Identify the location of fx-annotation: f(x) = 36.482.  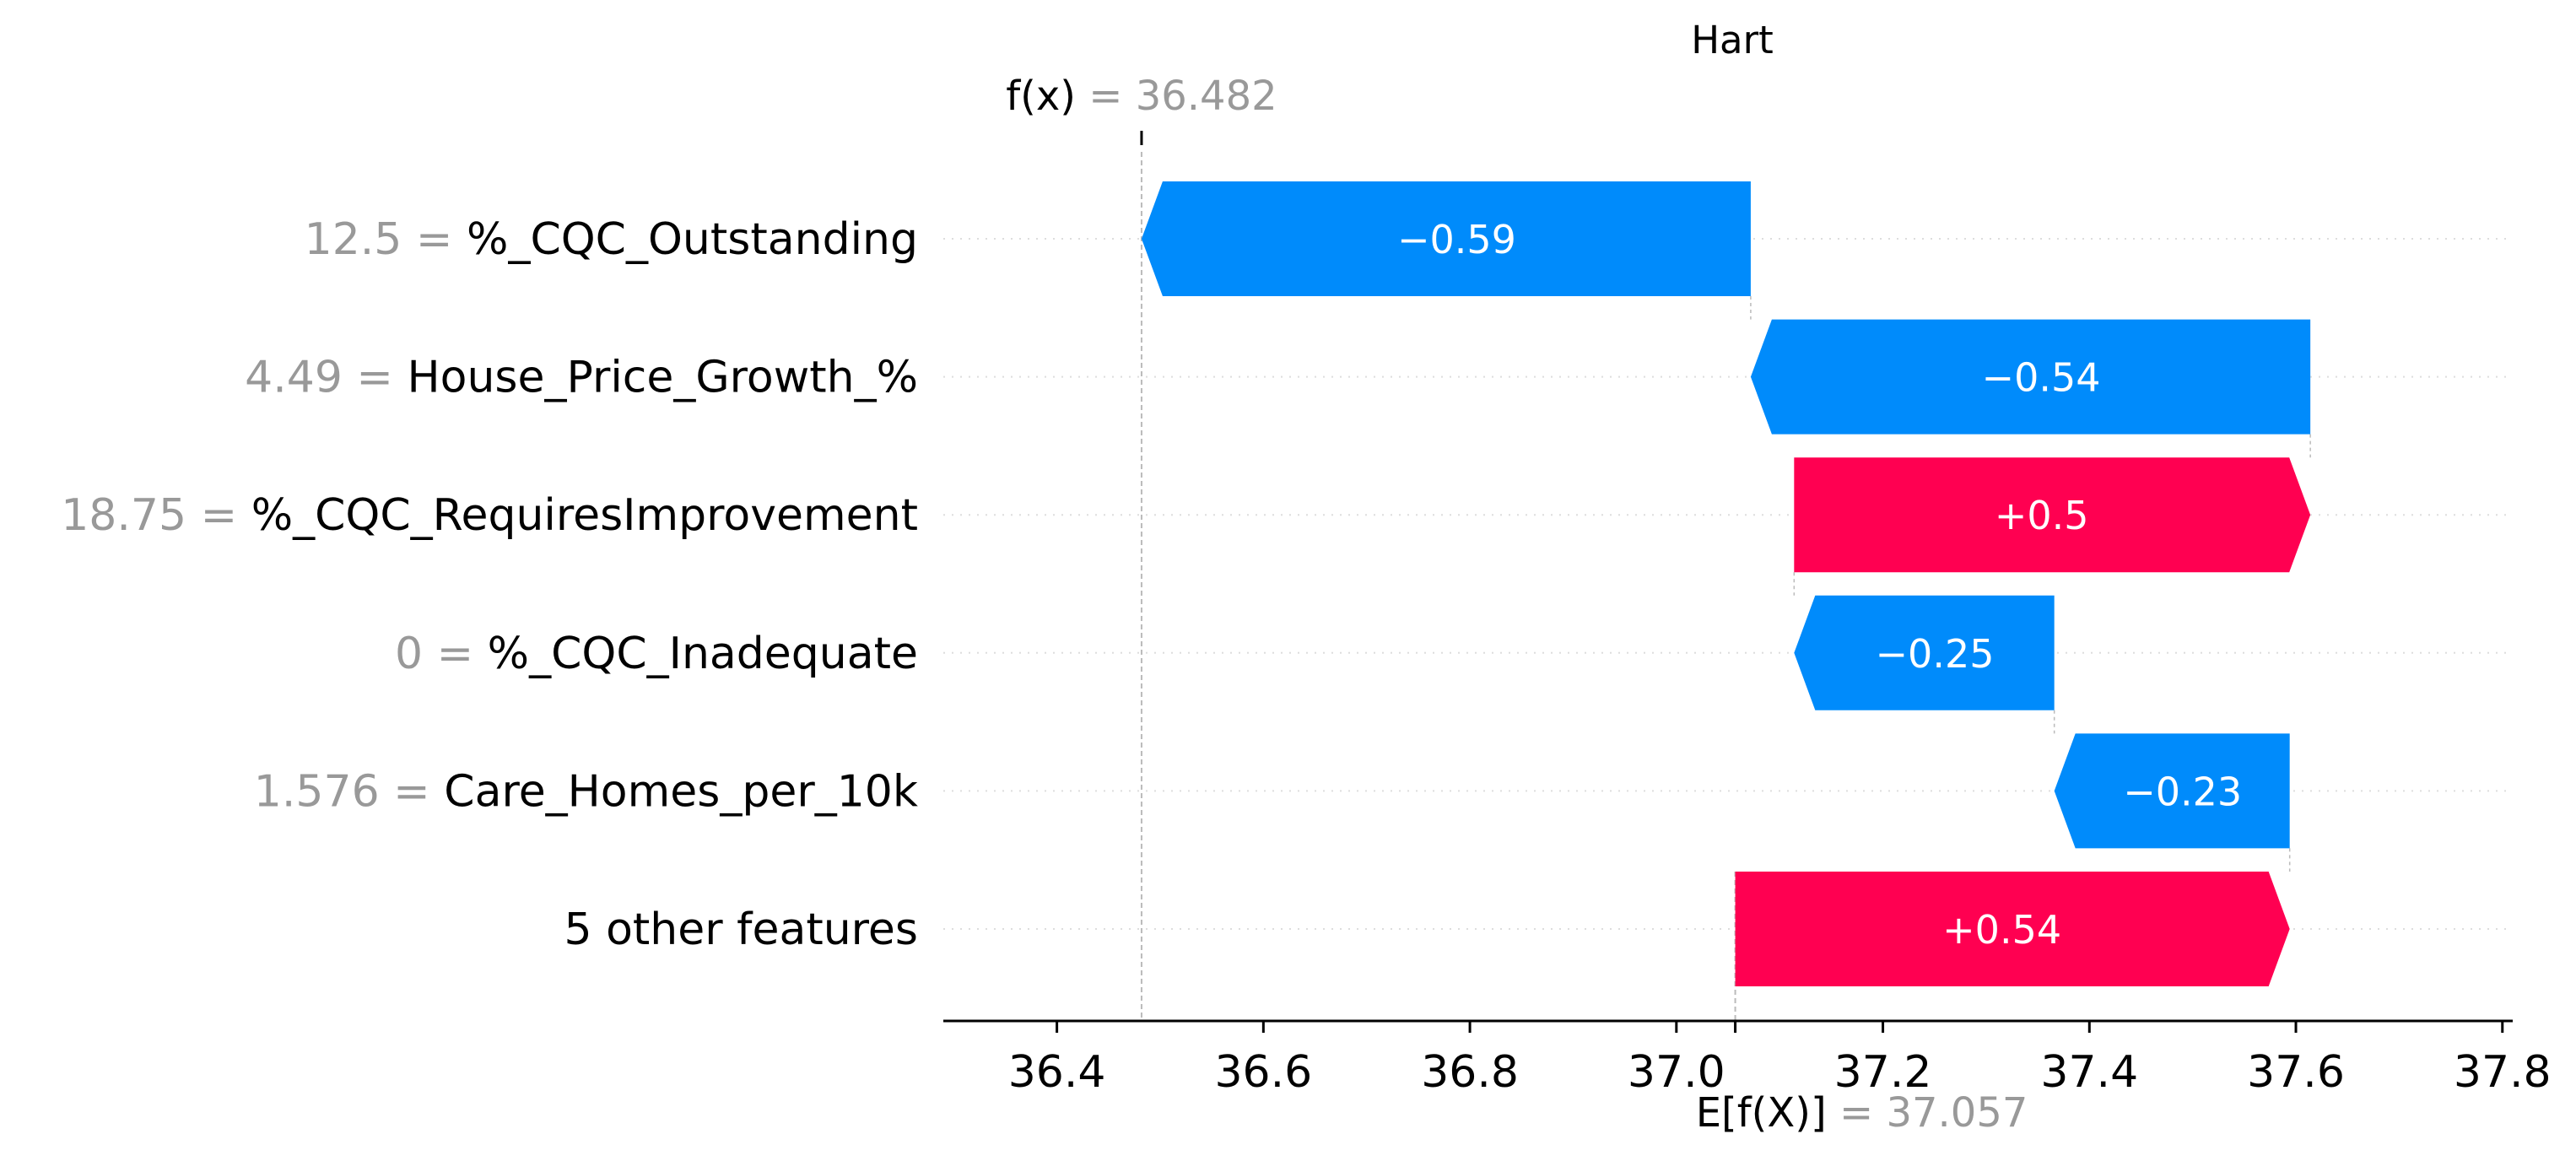
(1141, 96).